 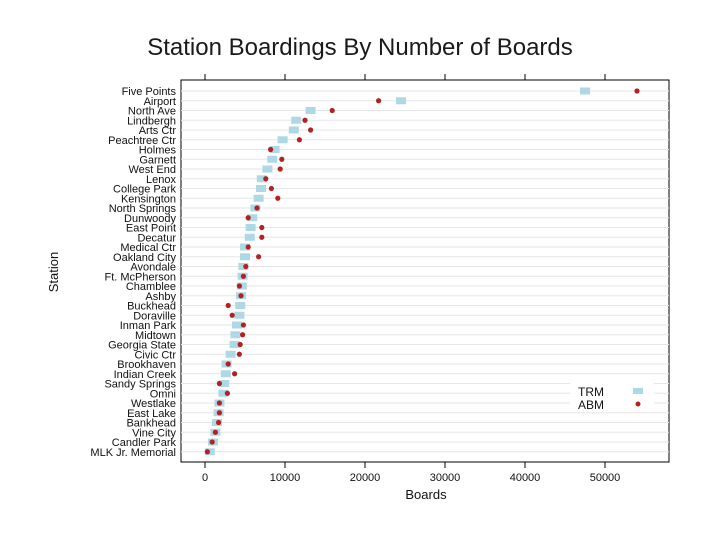 What do you see at coordinates (153, 170) in the screenshot?
I see `y-tick-label: West End` at bounding box center [153, 170].